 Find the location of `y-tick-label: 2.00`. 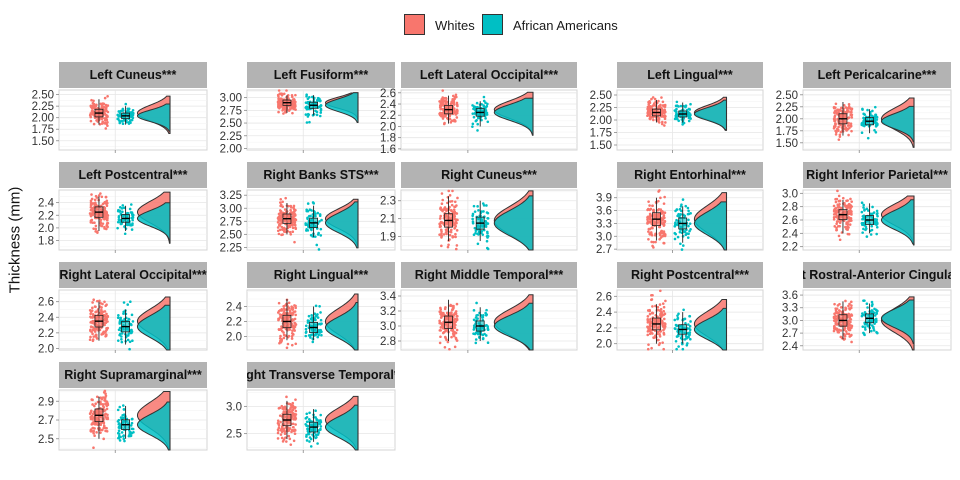

y-tick-label: 2.00 is located at coordinates (787, 120).